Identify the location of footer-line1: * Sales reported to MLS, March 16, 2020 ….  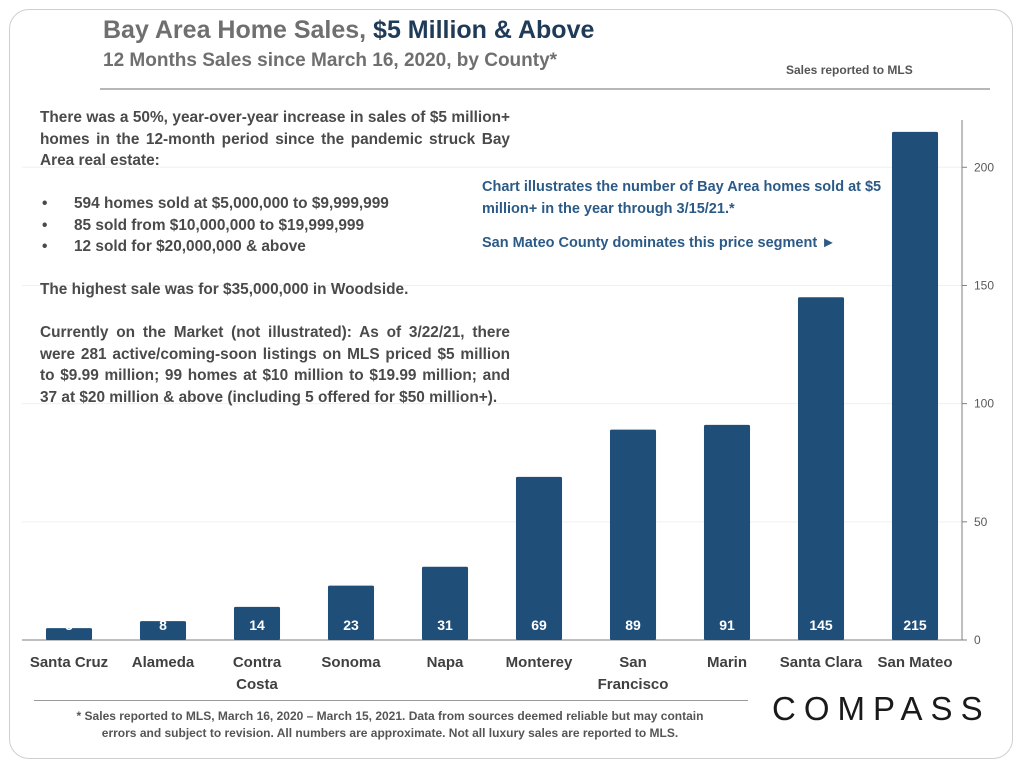
(390, 716).